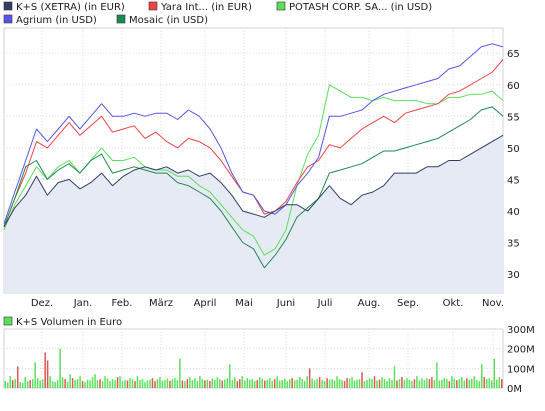  I want to click on y-tick-label: 60, so click(513, 86).